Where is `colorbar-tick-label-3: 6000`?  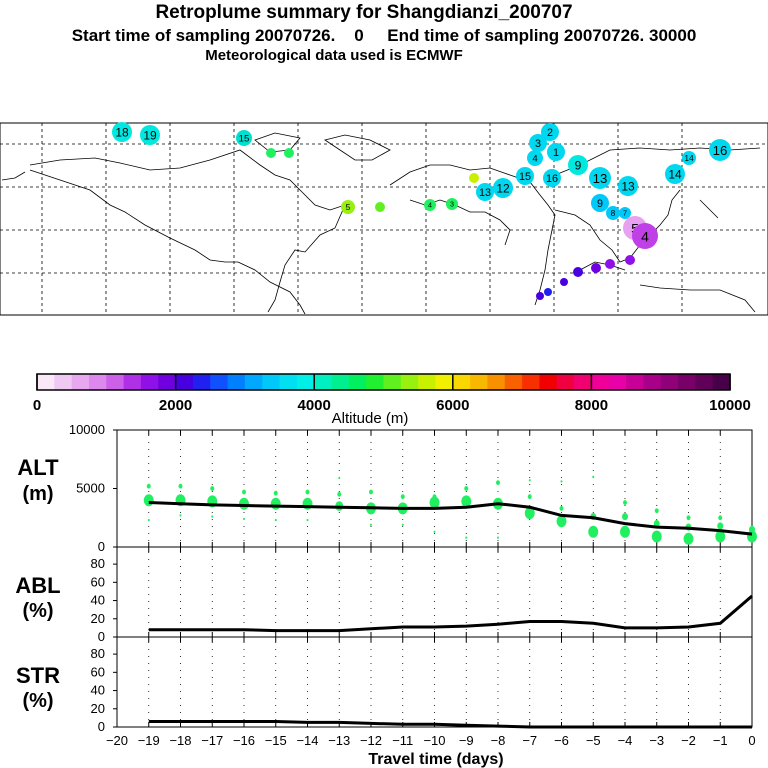
colorbar-tick-label-3: 6000 is located at coordinates (452, 405).